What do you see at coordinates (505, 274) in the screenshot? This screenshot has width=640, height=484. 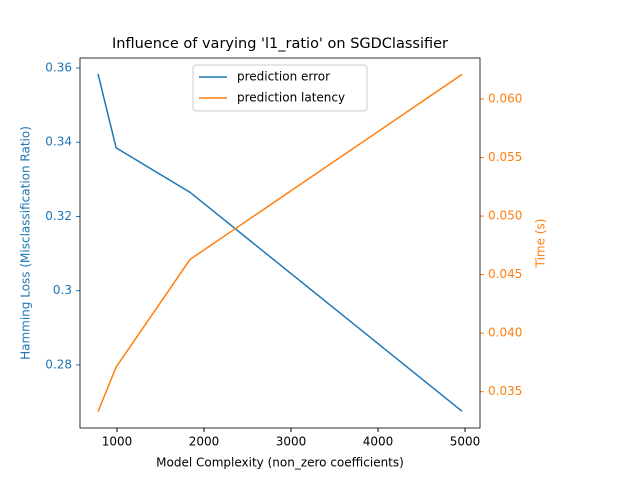 I see `y2-tick-label: 0.045` at bounding box center [505, 274].